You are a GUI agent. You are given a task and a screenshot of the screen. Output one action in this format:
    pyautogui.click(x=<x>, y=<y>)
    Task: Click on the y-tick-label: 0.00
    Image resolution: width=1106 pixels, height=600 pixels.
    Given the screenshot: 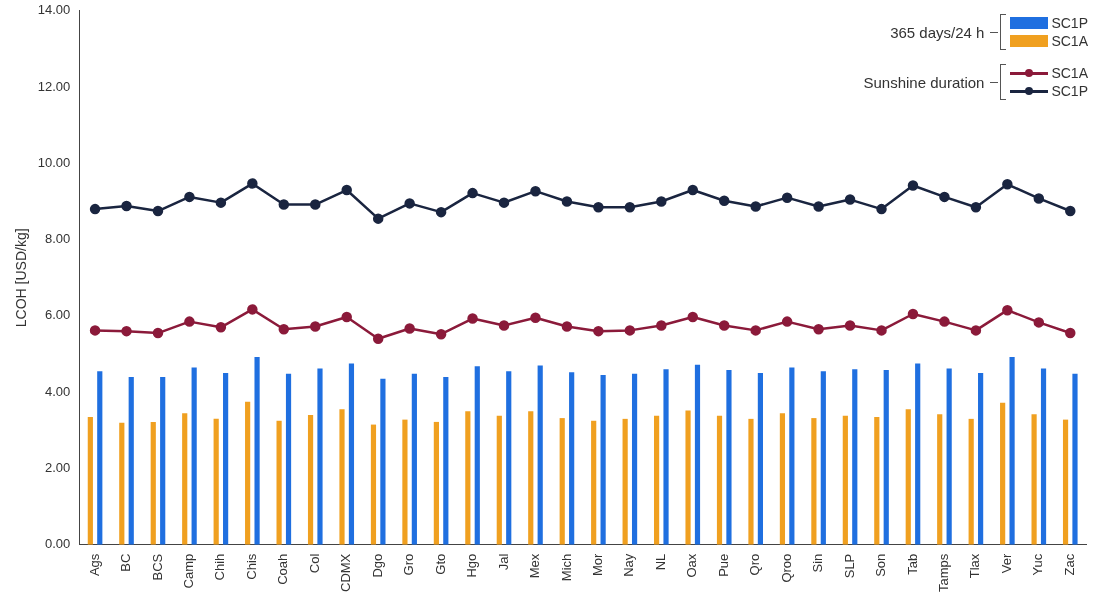 What is the action you would take?
    pyautogui.click(x=58, y=544)
    